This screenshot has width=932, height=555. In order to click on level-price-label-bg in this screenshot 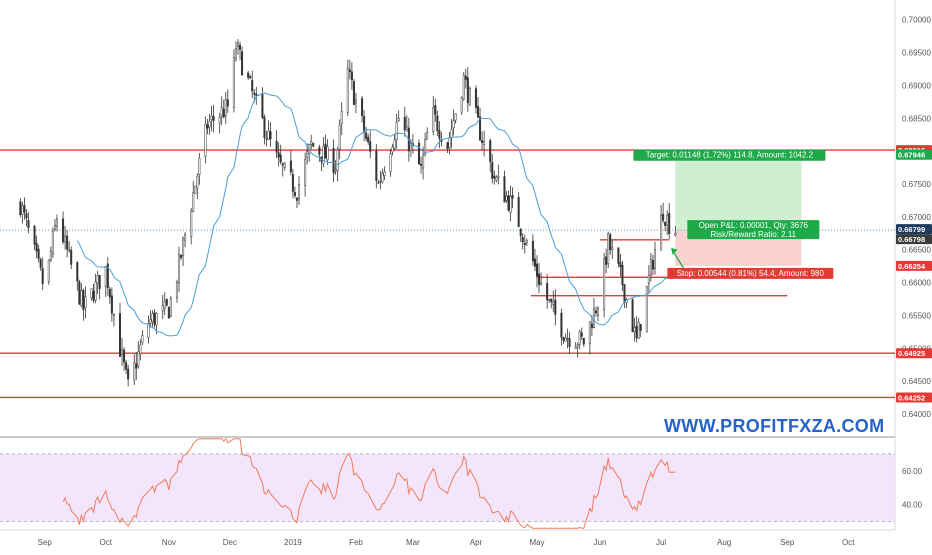, I will do `click(914, 353)`.